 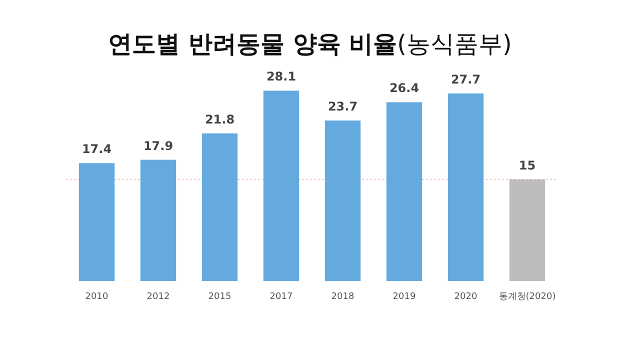 I want to click on data-label: 26.4, so click(x=404, y=88).